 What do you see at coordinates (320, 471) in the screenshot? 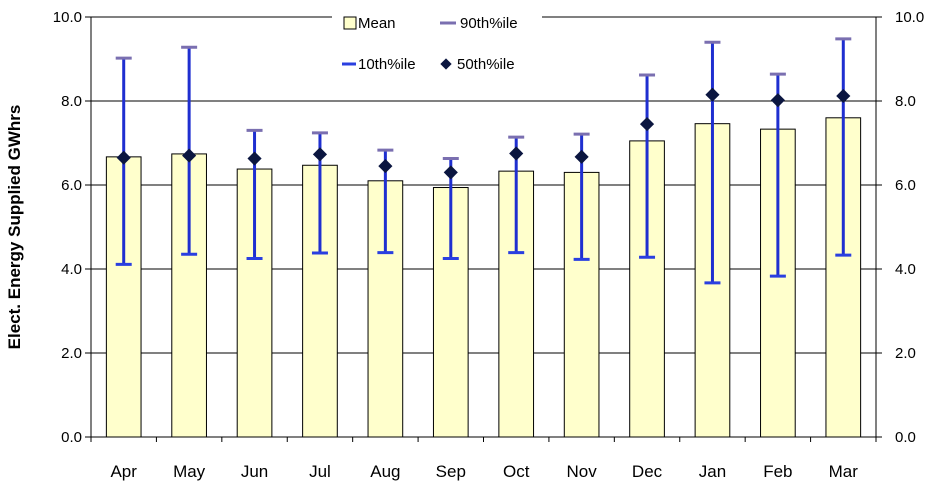
I see `x-category-label: Jul` at bounding box center [320, 471].